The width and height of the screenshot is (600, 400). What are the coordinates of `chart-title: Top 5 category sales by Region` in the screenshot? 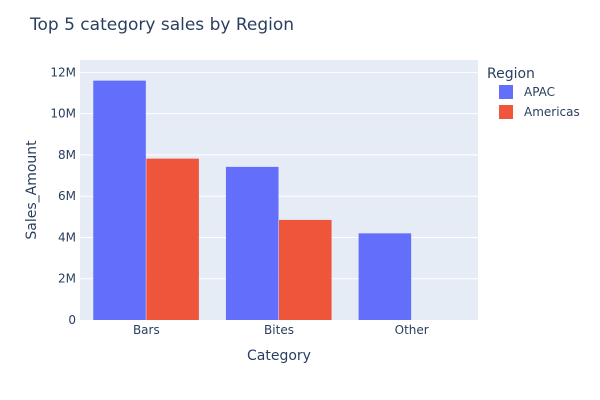 It's located at (161, 25).